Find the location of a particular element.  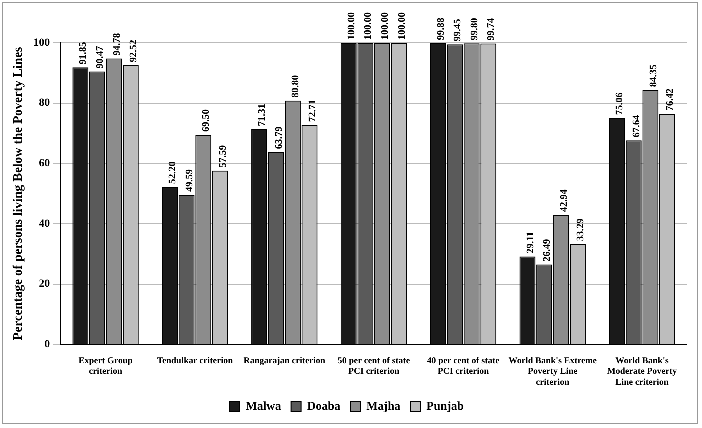

legend-label: Majha is located at coordinates (383, 406).